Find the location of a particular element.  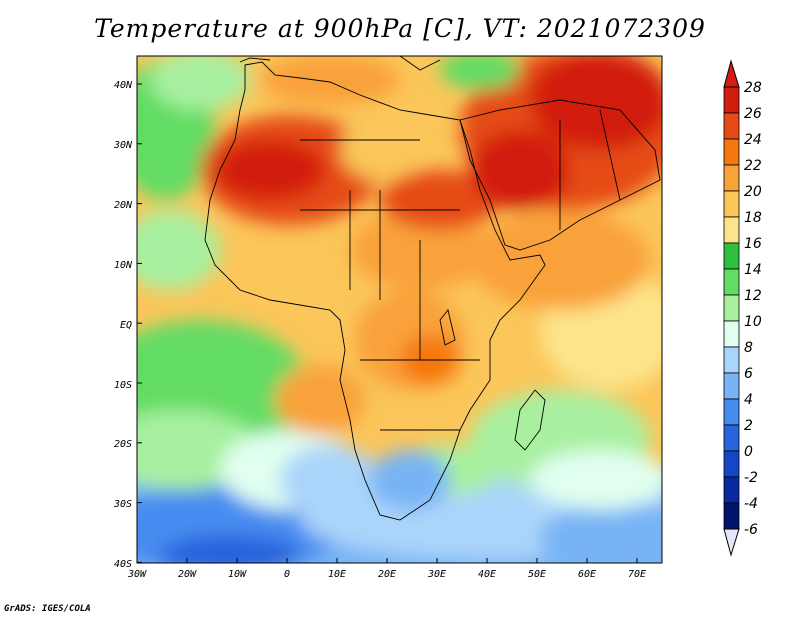

lat-label: 20S is located at coordinates (123, 444).